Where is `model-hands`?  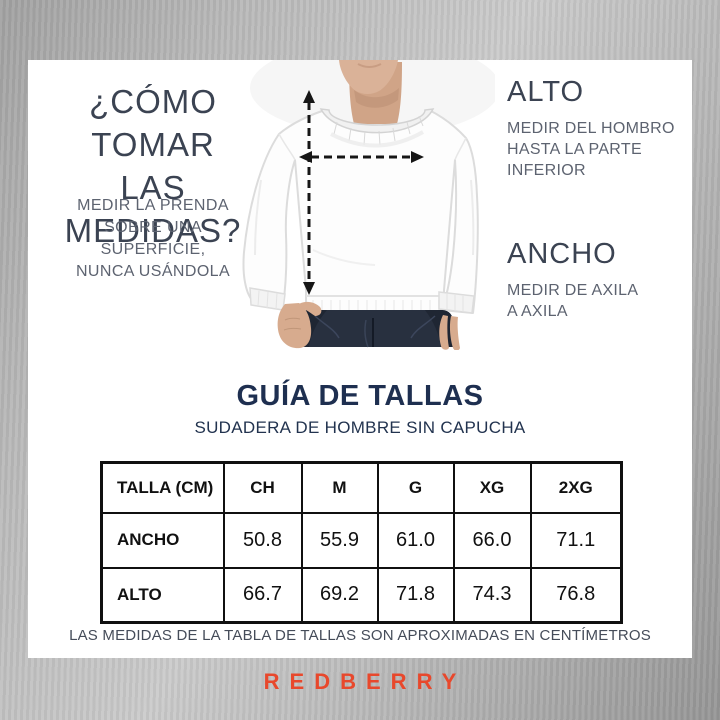 model-hands is located at coordinates (368, 325).